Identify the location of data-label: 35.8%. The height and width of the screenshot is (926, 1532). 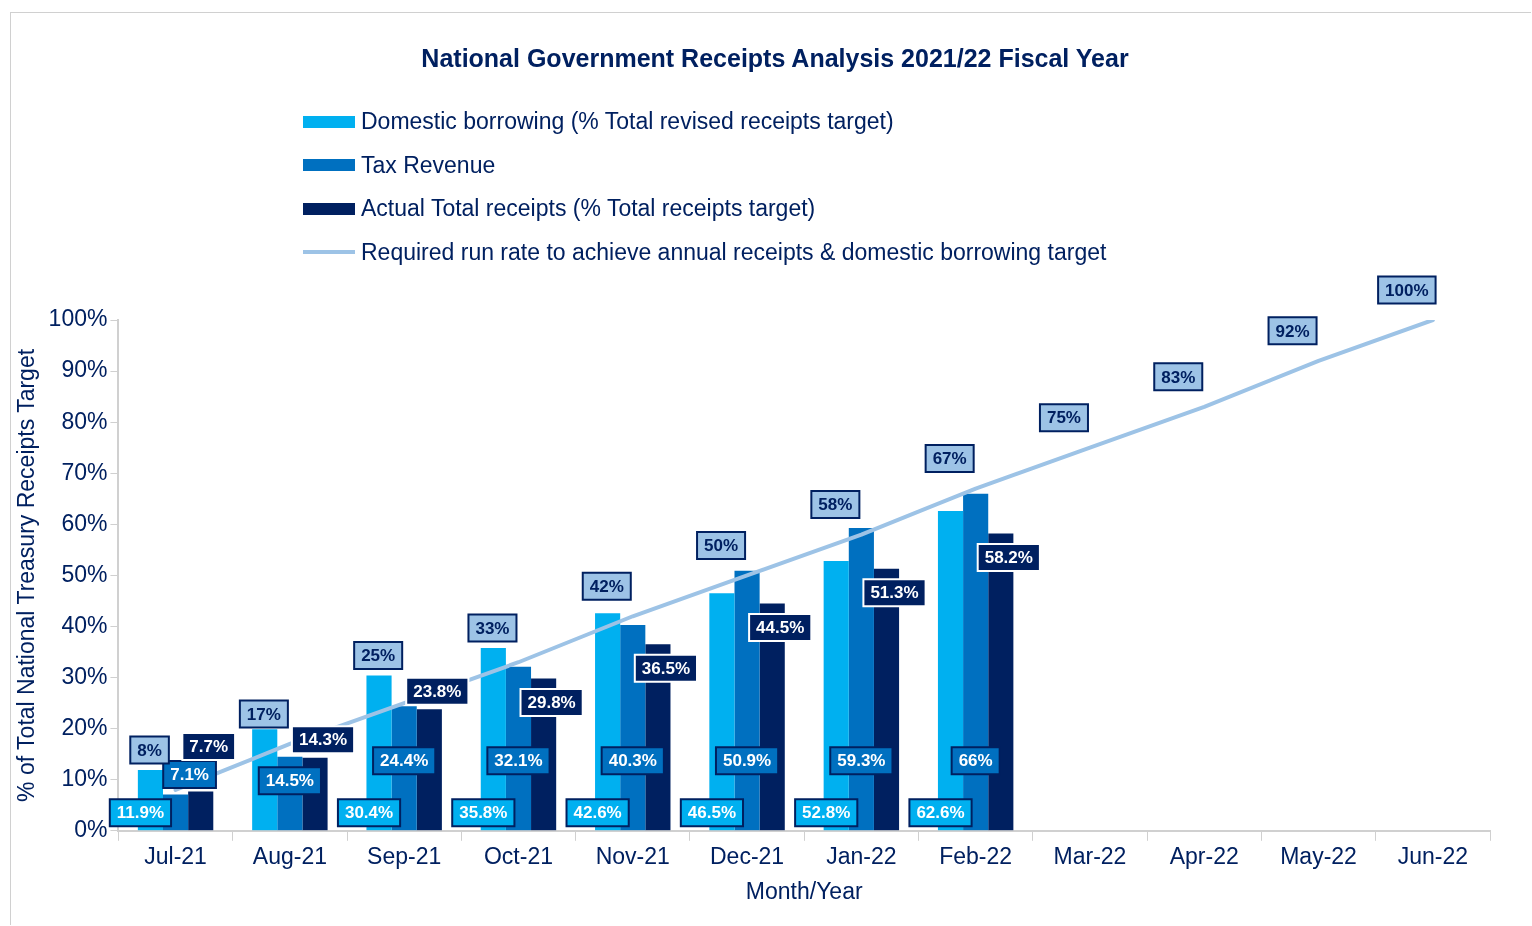
(483, 813).